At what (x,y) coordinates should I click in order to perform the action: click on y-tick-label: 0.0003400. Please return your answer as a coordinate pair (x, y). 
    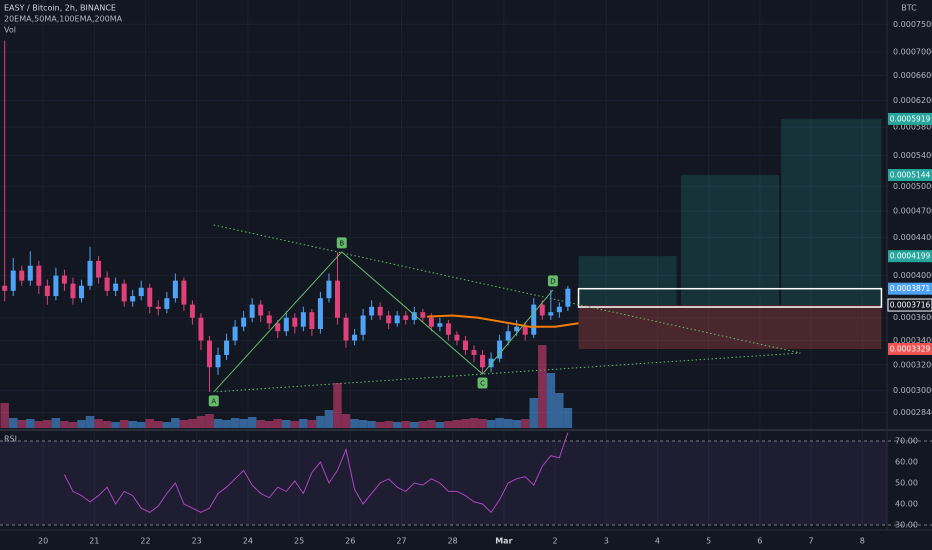
    Looking at the image, I should click on (912, 340).